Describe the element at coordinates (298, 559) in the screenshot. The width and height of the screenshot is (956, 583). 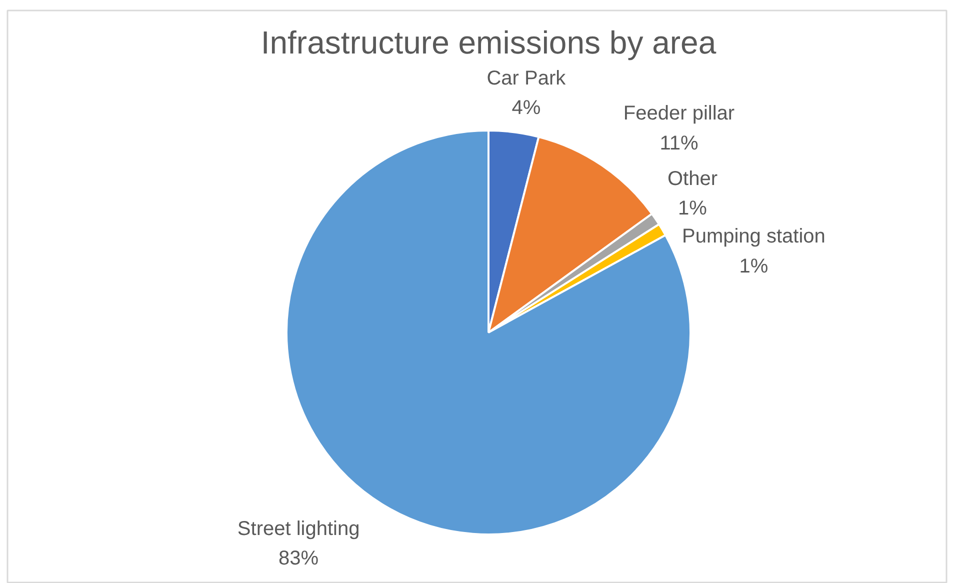
I see `data-label: 83%` at that location.